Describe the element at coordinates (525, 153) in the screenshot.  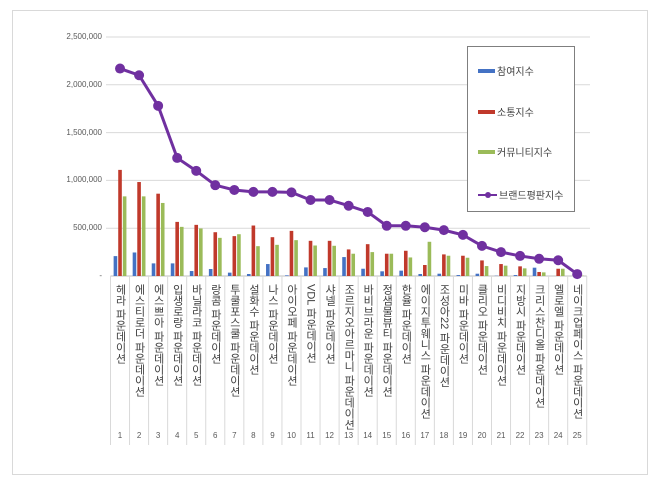
I see `legend-label: 커뮤니티지수` at that location.